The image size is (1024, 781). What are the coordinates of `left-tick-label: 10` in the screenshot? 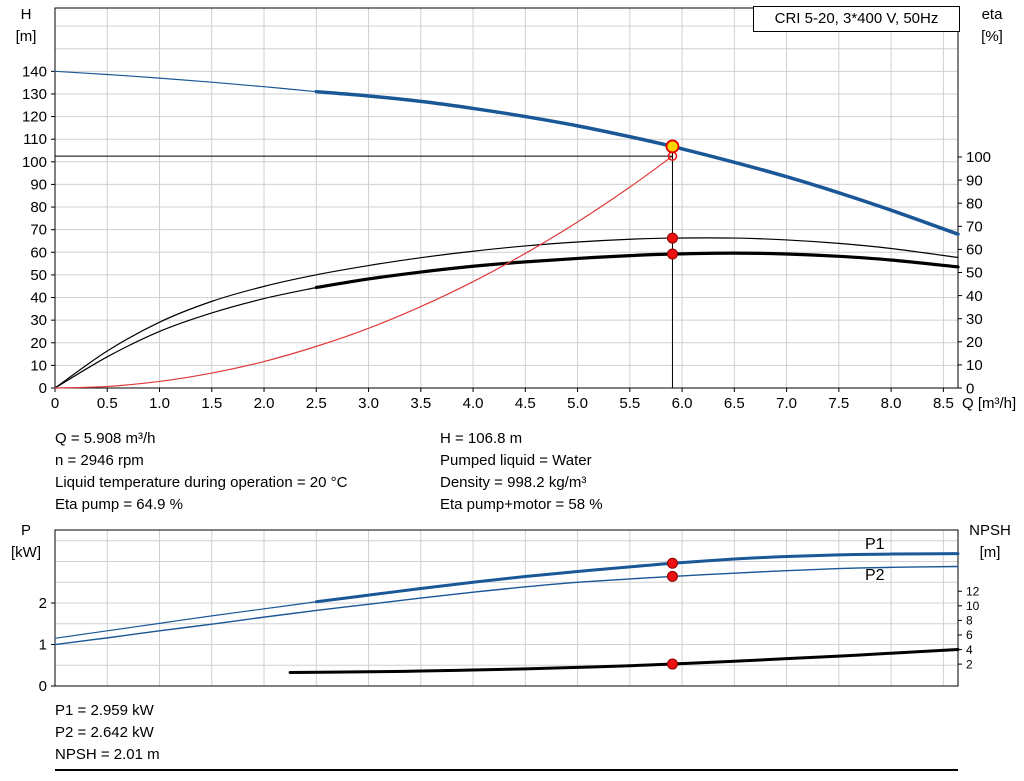 It's located at (38, 365).